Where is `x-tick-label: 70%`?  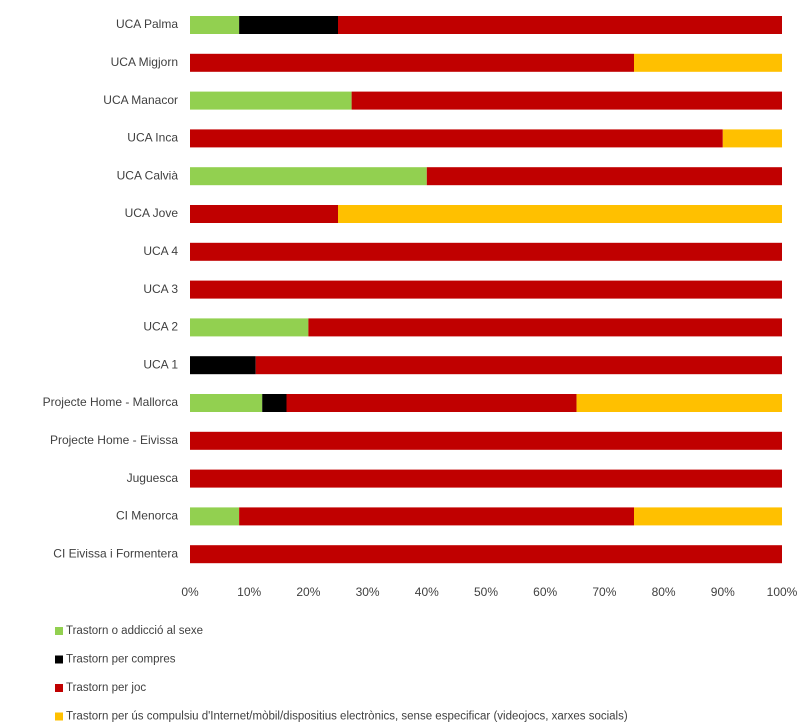 x-tick-label: 70% is located at coordinates (604, 592).